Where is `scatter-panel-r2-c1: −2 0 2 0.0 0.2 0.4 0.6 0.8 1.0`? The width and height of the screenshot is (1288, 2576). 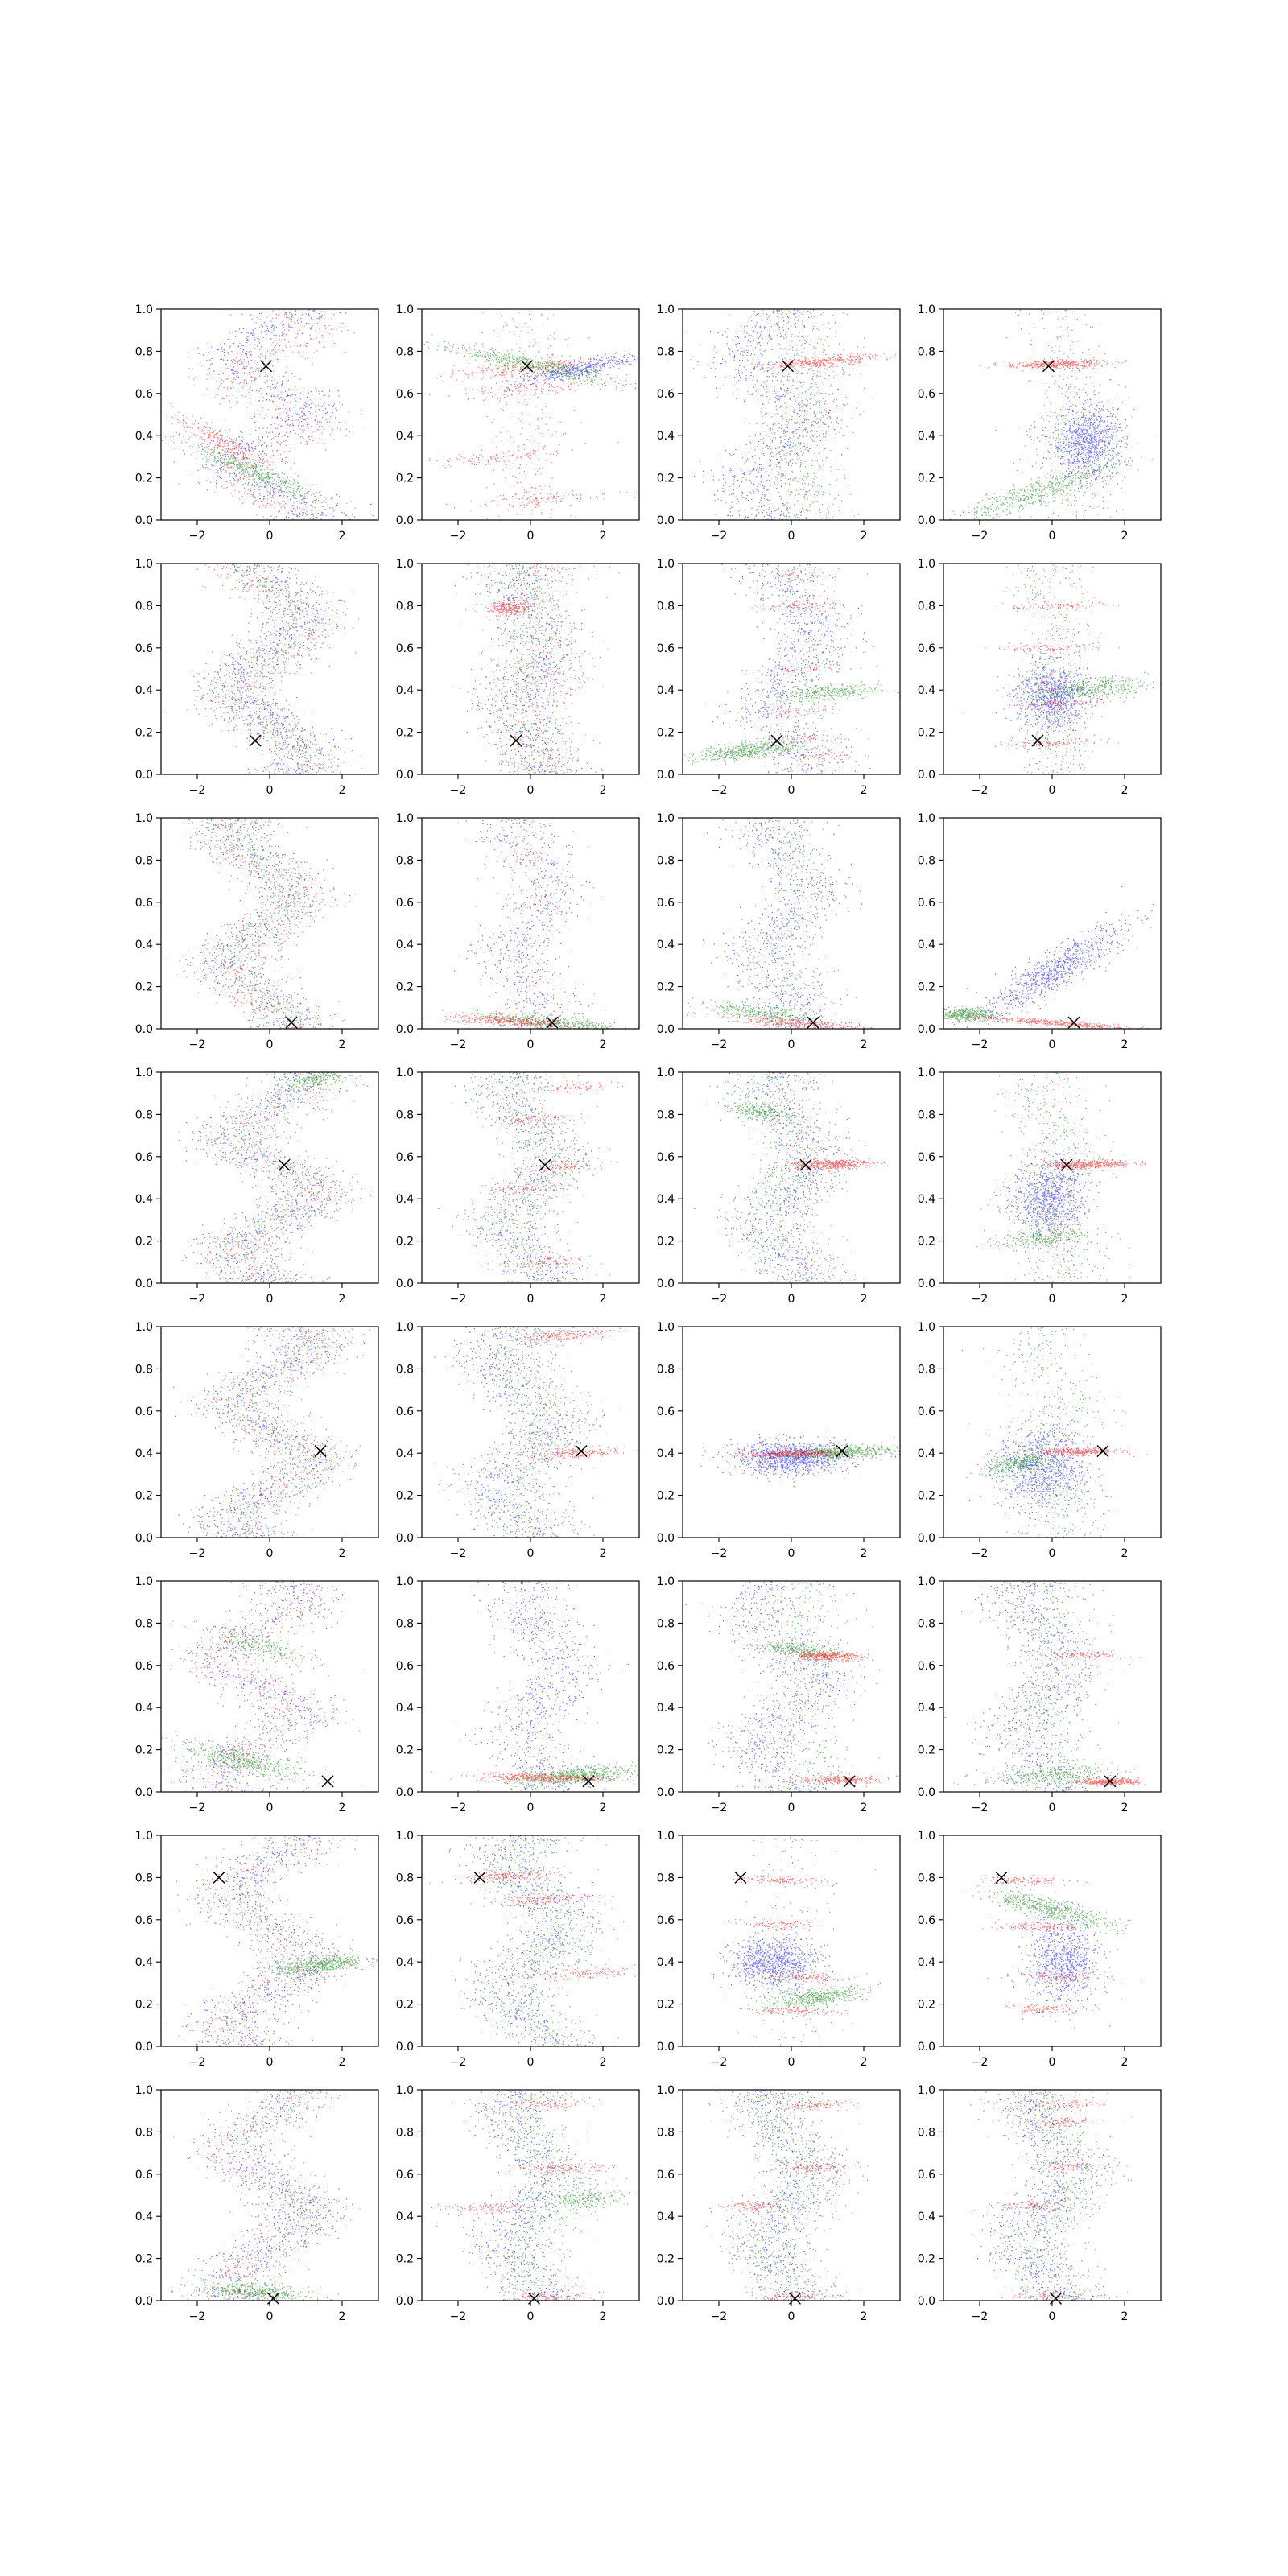 scatter-panel-r2-c1: −2 0 2 0.0 0.2 0.4 0.6 0.8 1.0 is located at coordinates (518, 931).